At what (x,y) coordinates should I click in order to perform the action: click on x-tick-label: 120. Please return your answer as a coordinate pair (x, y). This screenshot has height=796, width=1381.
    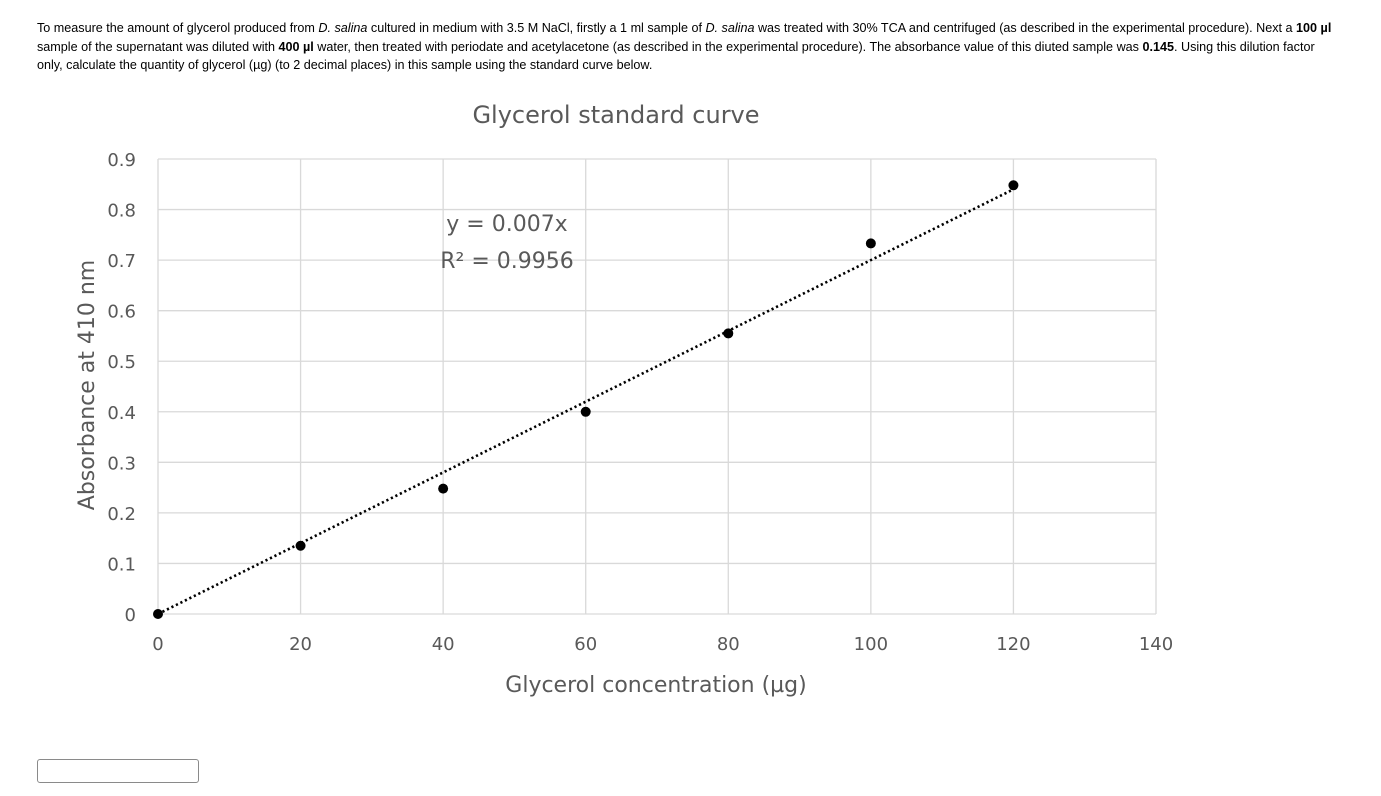
    Looking at the image, I should click on (1013, 644).